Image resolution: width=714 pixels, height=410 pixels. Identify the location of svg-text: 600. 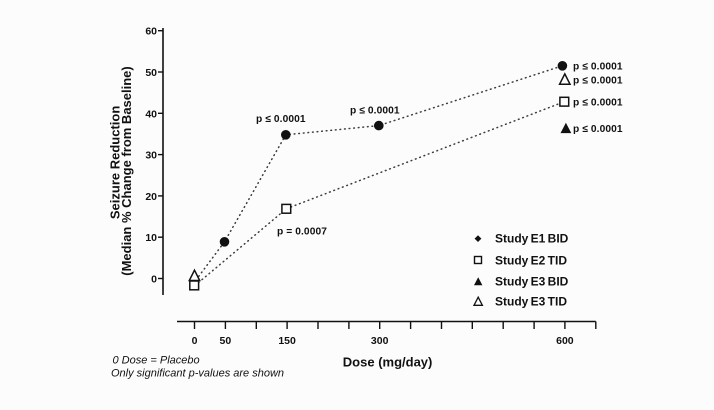
(565, 341).